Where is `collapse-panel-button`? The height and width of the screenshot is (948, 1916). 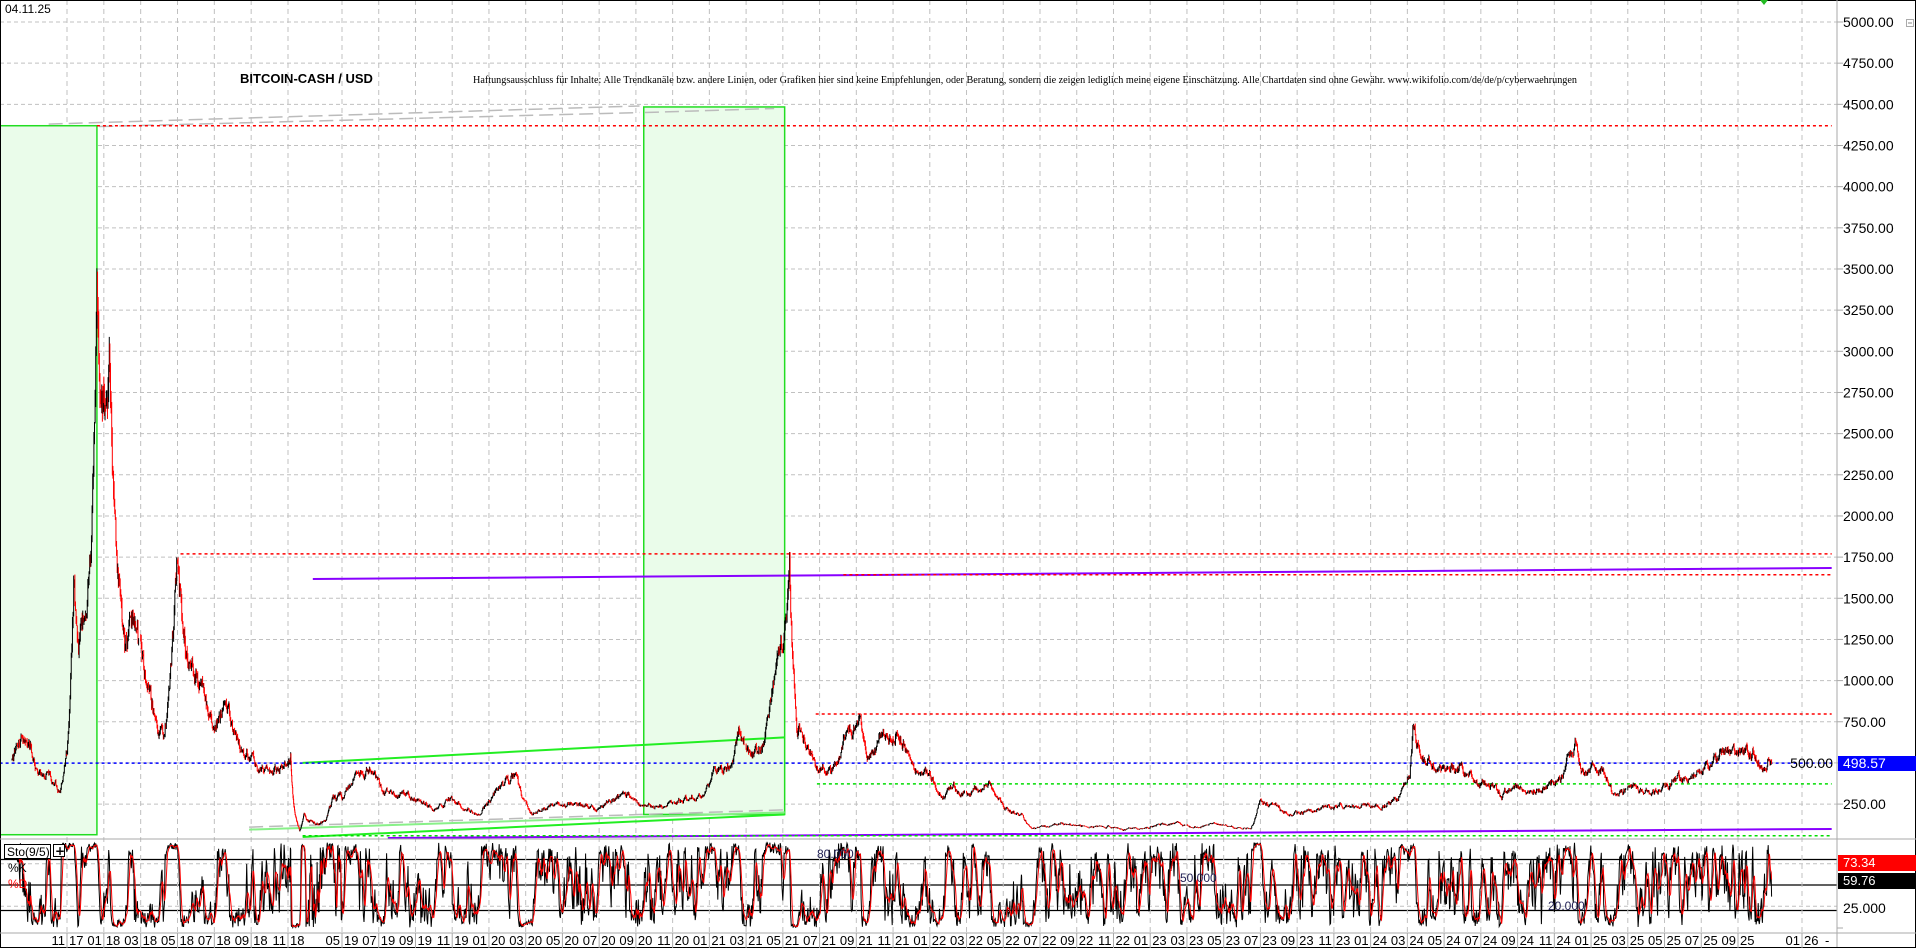 collapse-panel-button is located at coordinates (1910, 23).